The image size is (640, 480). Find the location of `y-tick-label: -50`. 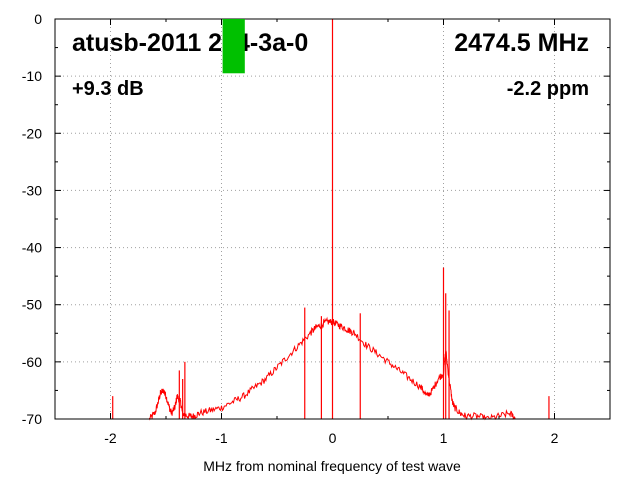

y-tick-label: -50 is located at coordinates (32, 305).